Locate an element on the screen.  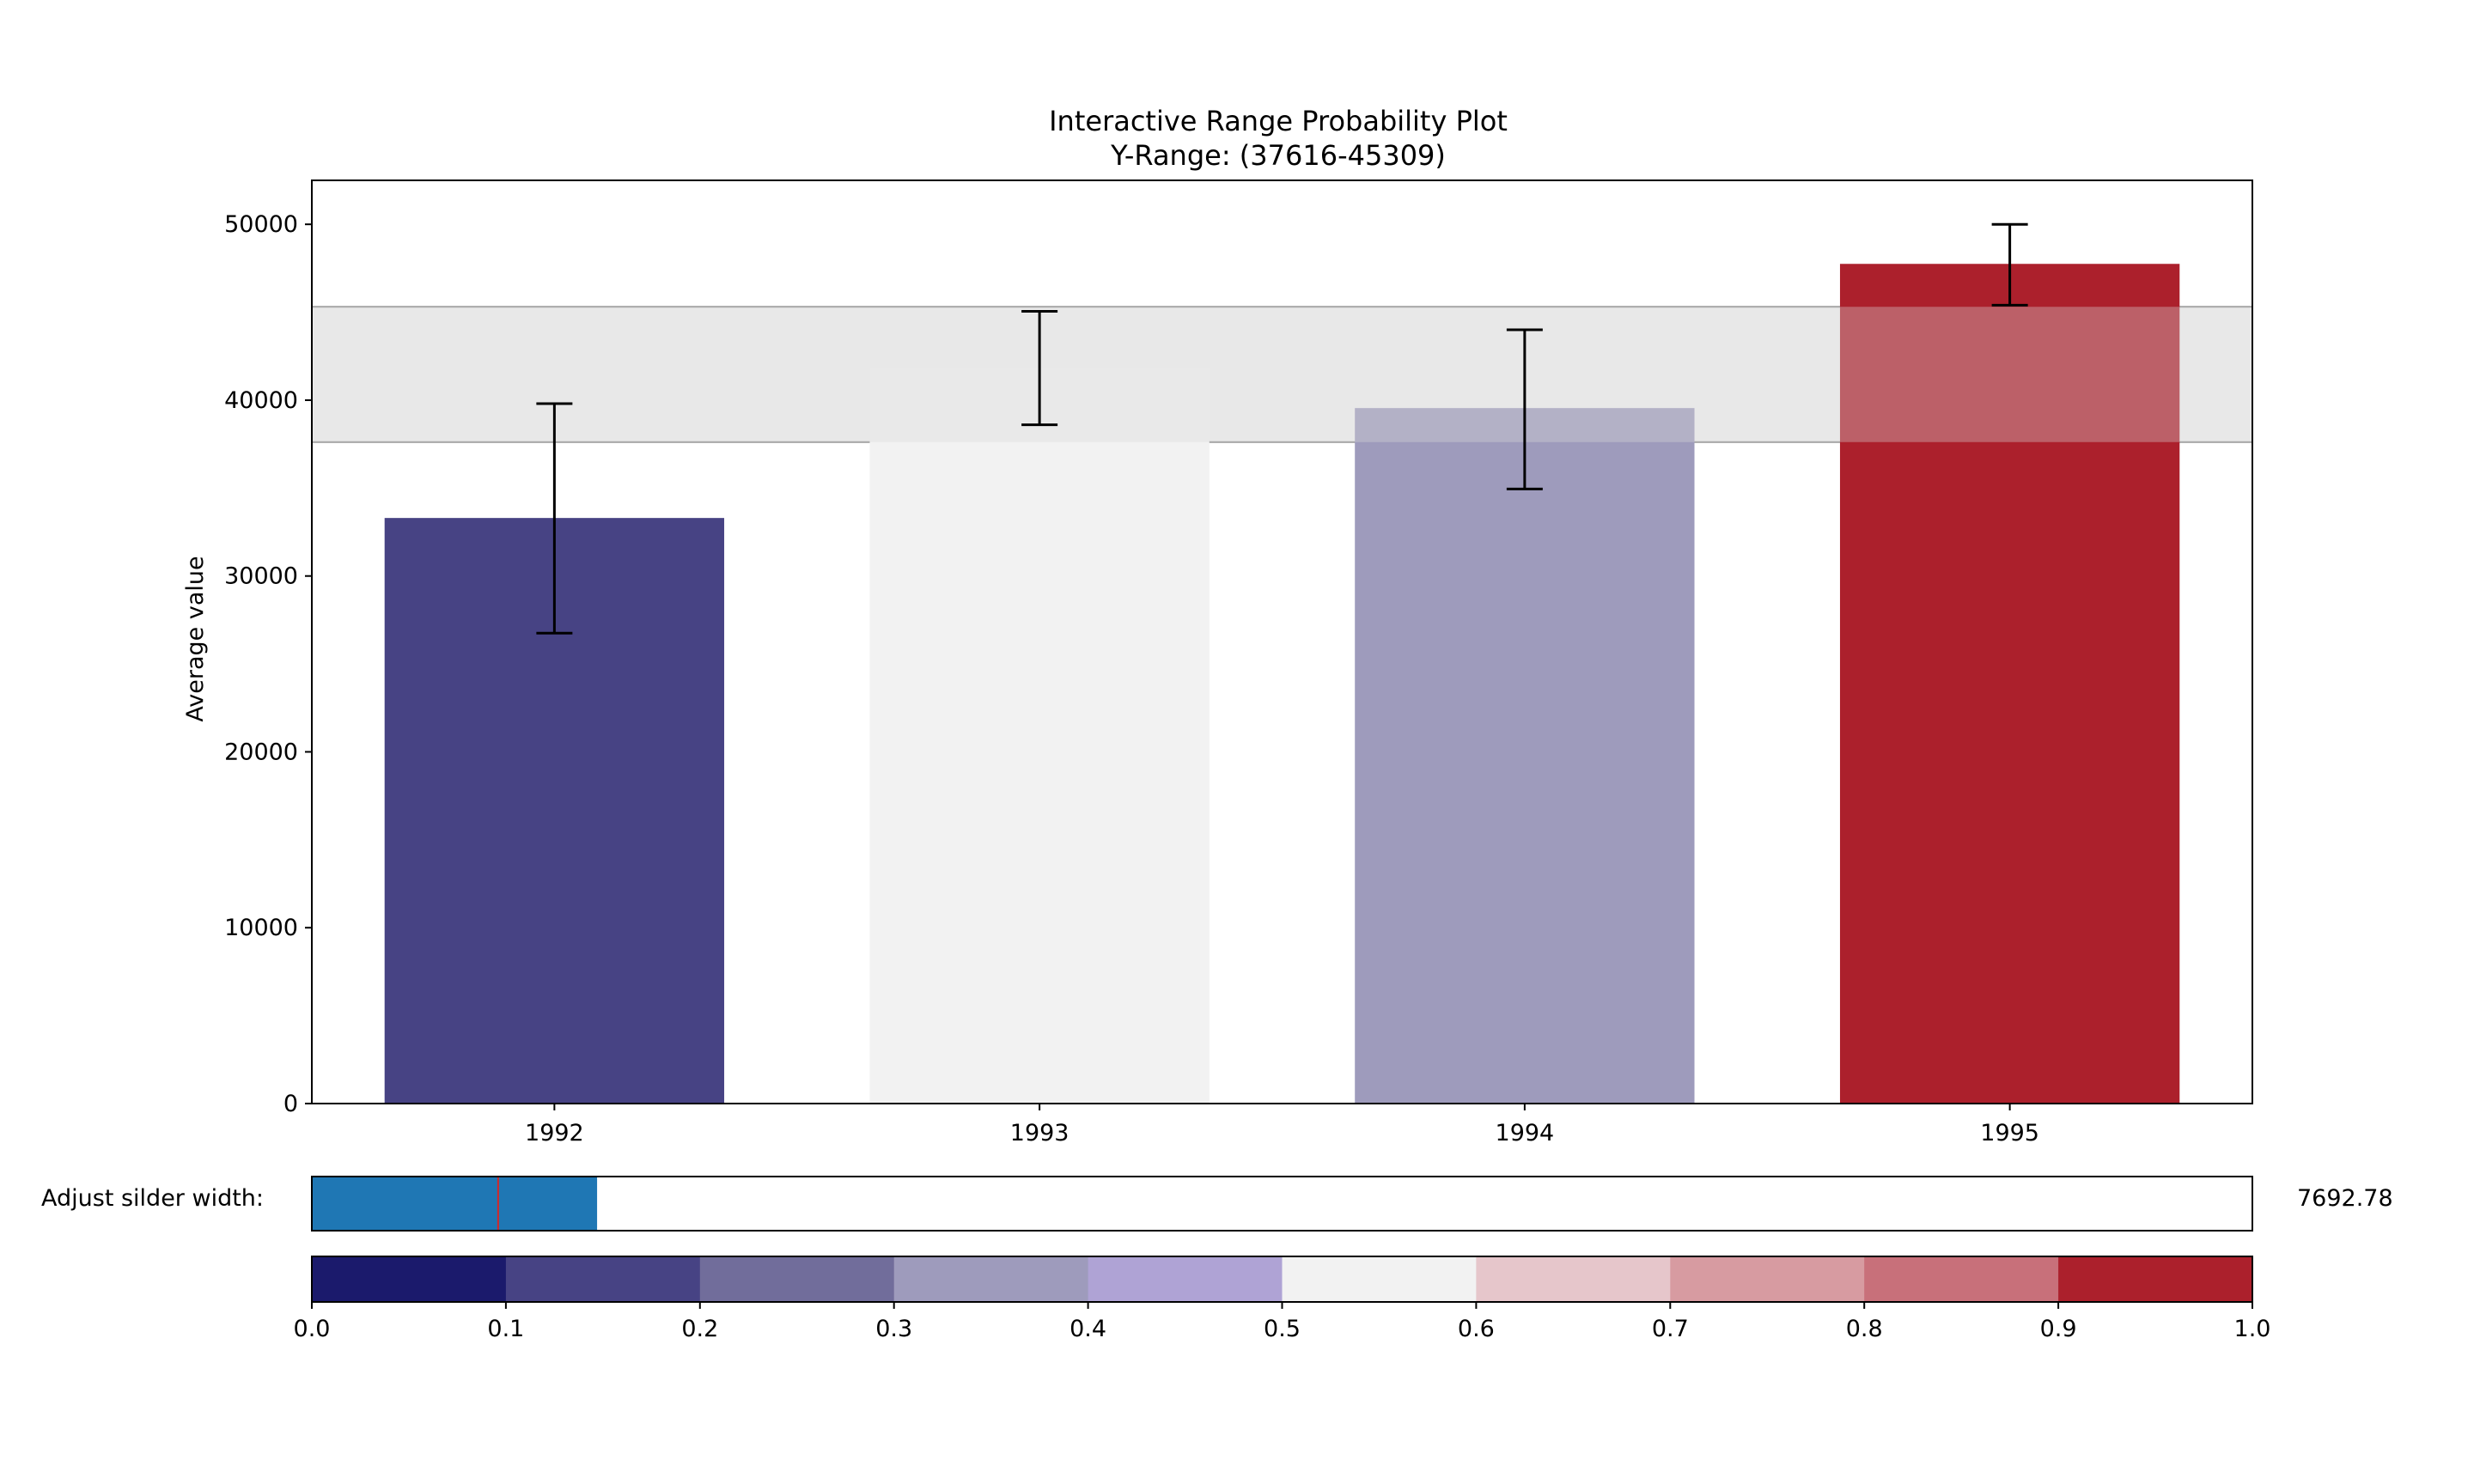
colorbar-tick-label: 0.2 is located at coordinates (699, 1329).